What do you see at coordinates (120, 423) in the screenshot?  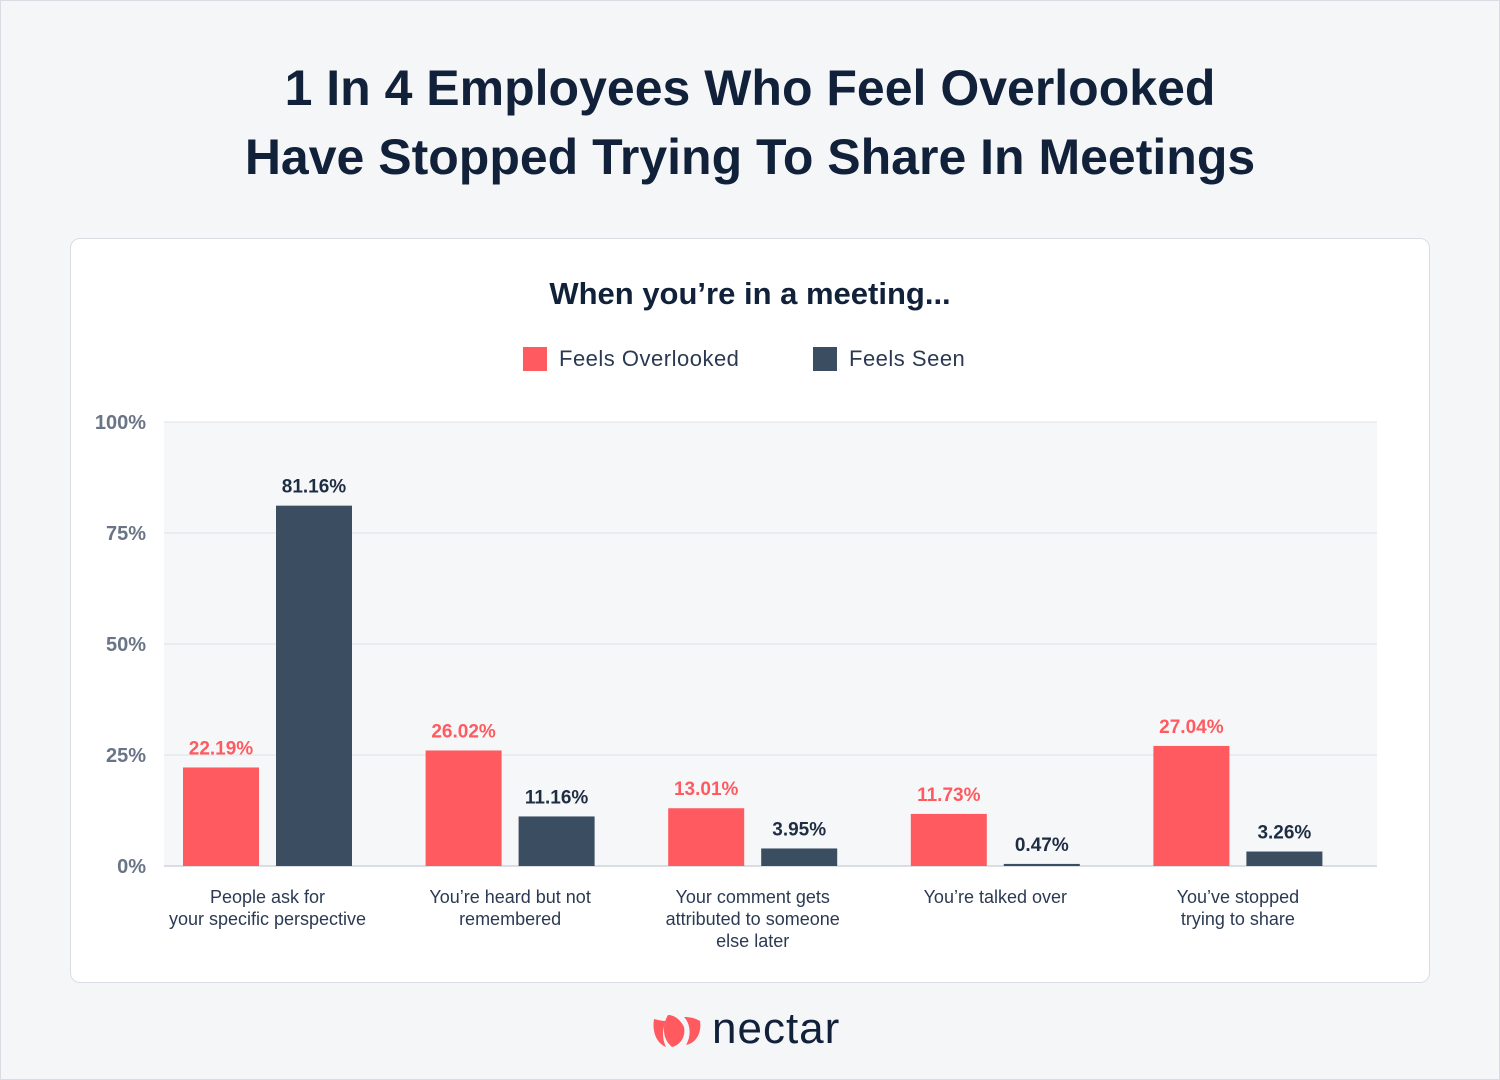 I see `y-tick-label: 100%` at bounding box center [120, 423].